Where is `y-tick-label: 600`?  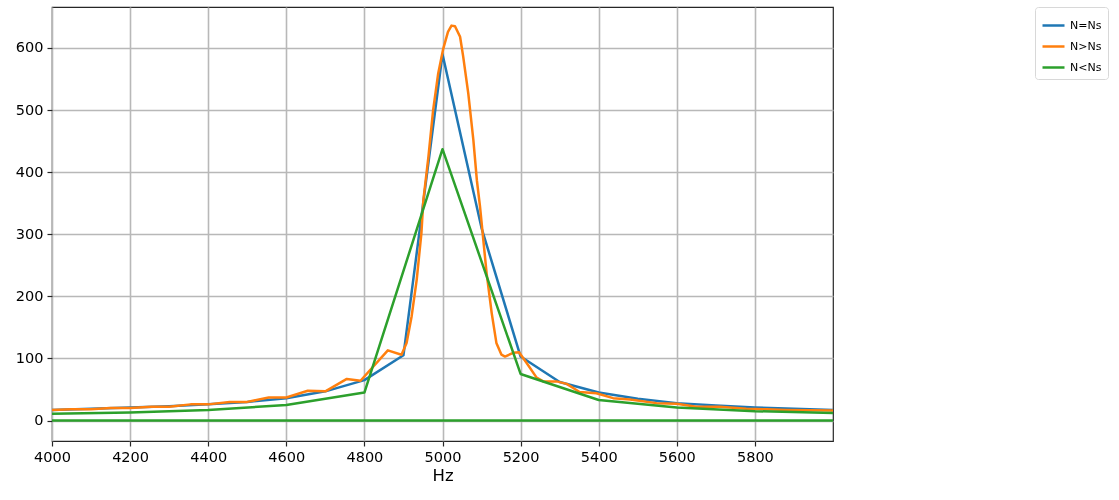
y-tick-label: 600 is located at coordinates (29, 47).